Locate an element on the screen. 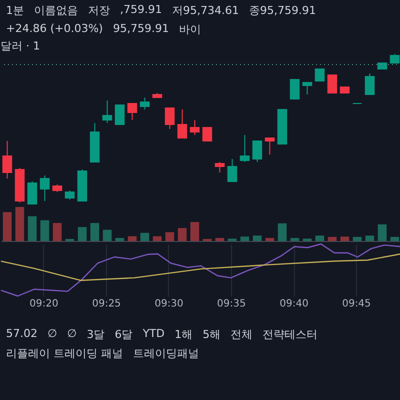  text: 57.02 is located at coordinates (22, 334).